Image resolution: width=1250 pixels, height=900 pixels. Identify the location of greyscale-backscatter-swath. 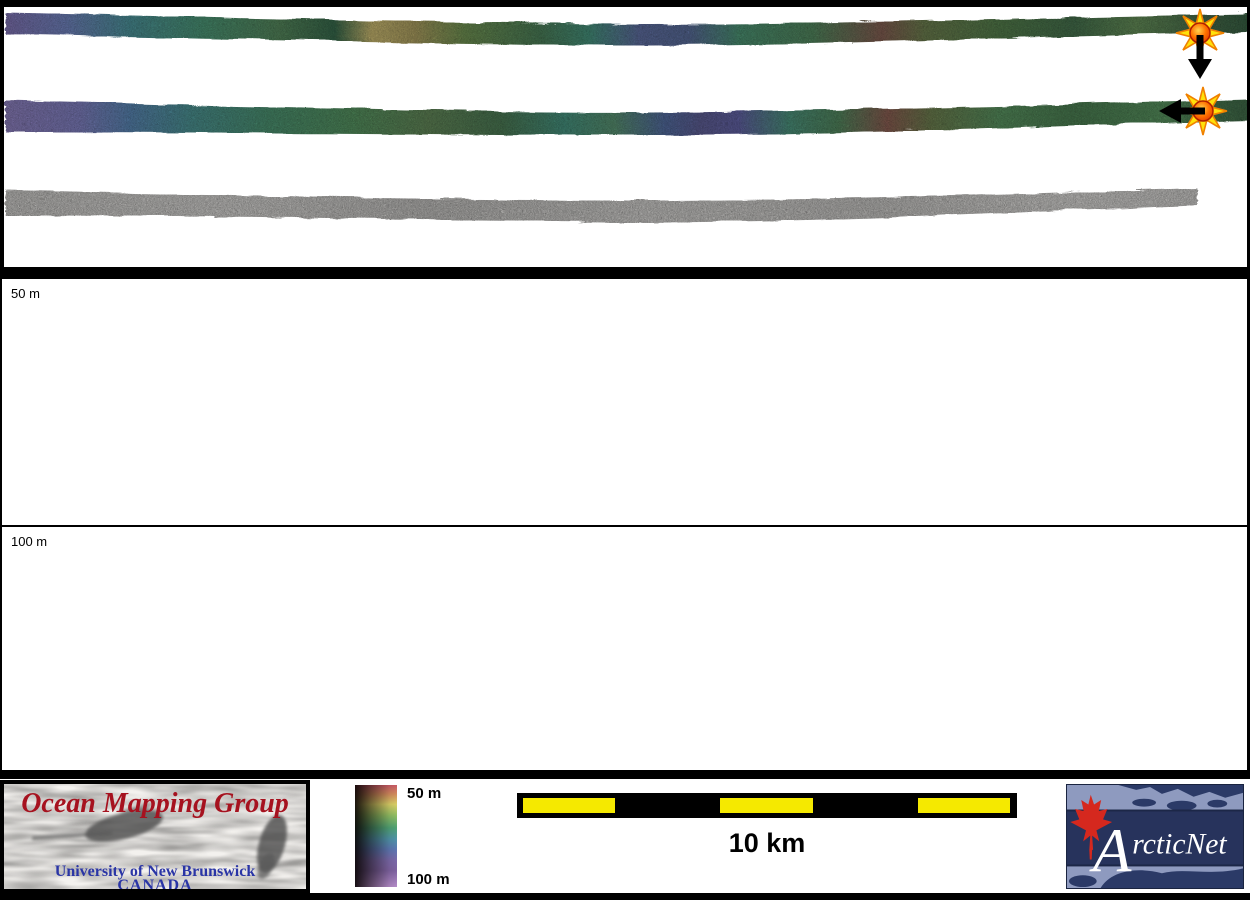
(600, 204).